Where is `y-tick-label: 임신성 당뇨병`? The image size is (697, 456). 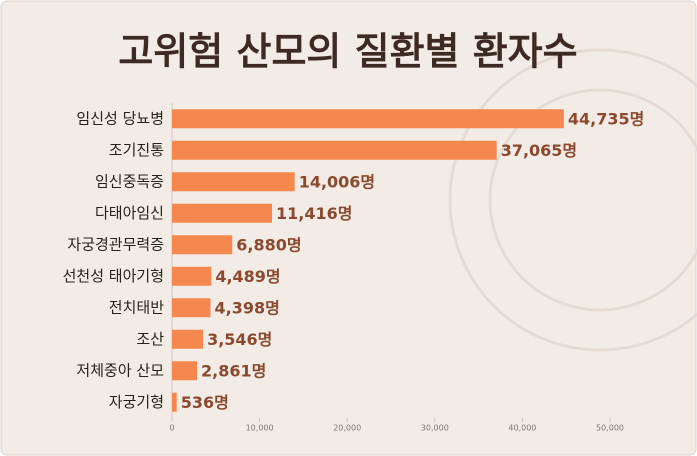
y-tick-label: 임신성 당뇨병 is located at coordinates (120, 118).